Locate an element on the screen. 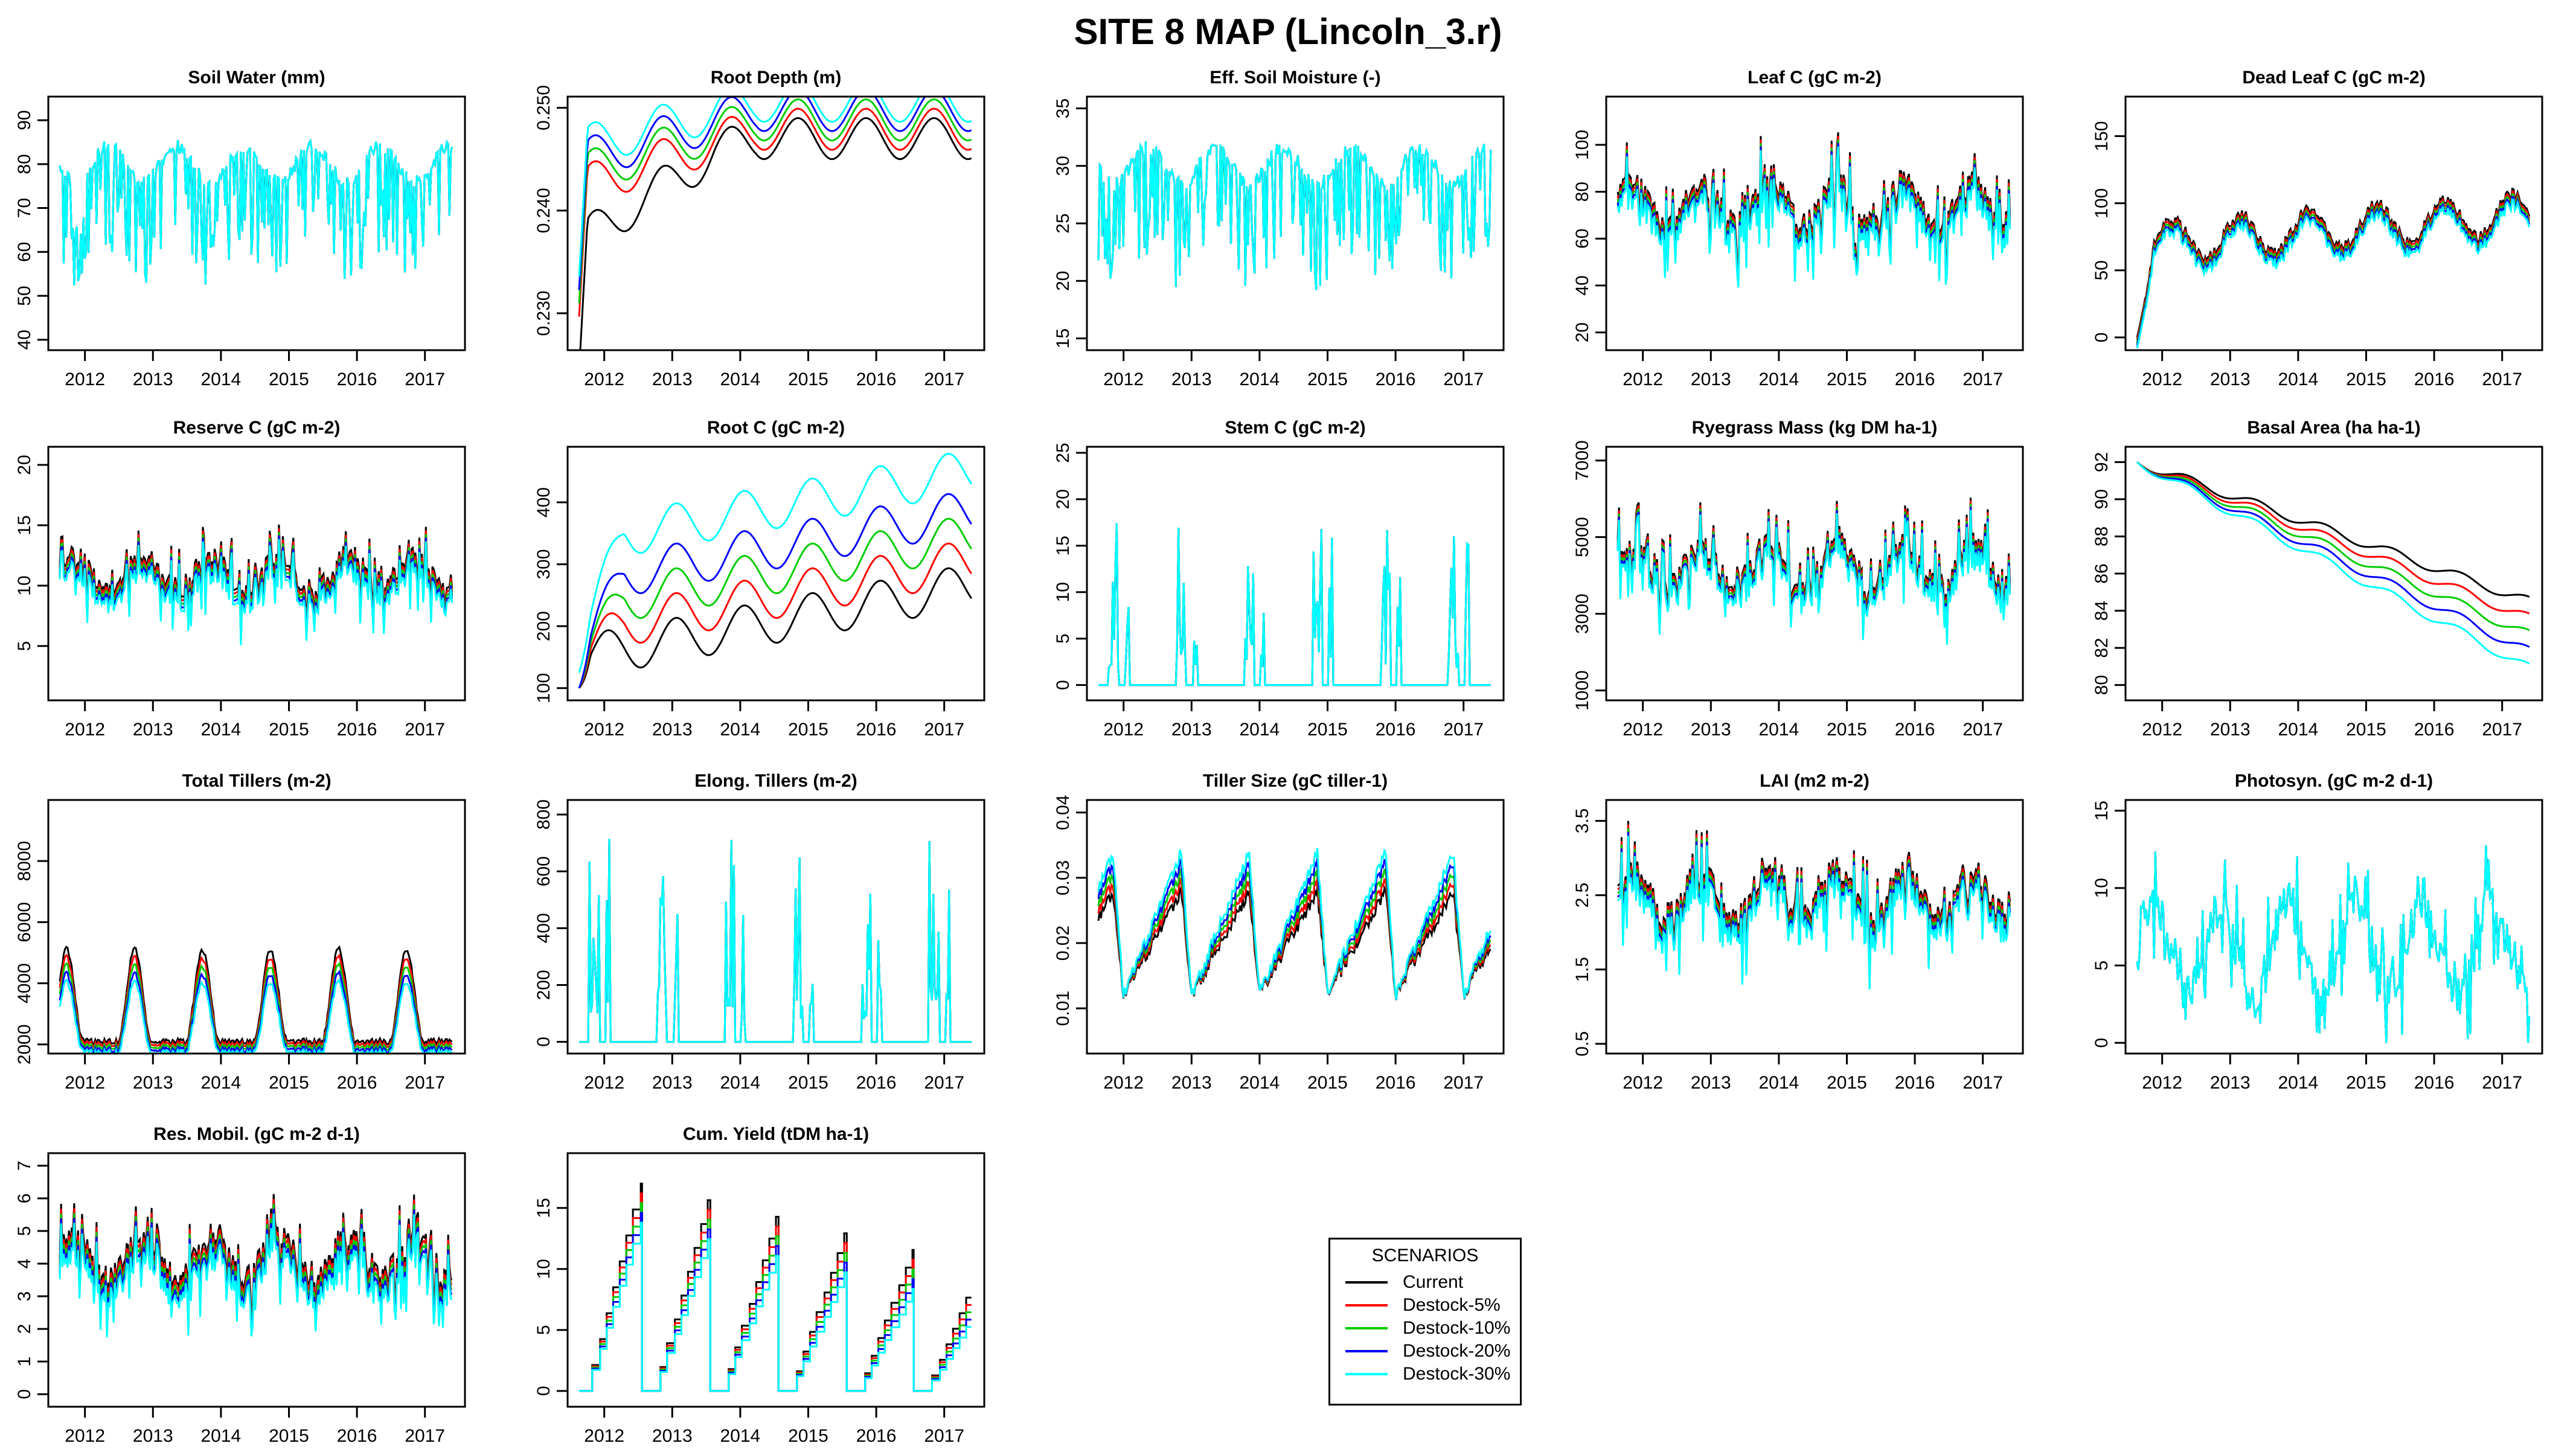 Image resolution: width=2576 pixels, height=1449 pixels. y-tick-label-leaf-c-gc-m-2-3: 80 is located at coordinates (1582, 192).